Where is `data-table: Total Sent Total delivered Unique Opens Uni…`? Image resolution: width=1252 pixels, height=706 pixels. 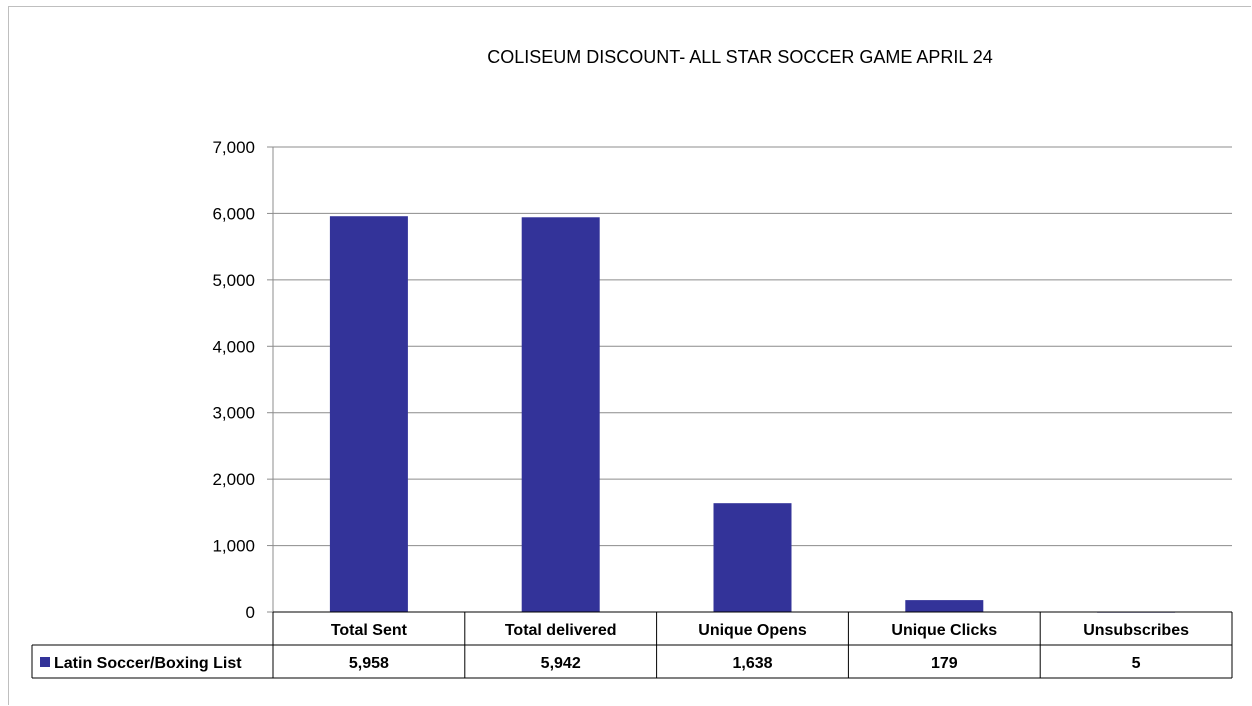 data-table: Total Sent Total delivered Unique Opens Uni… is located at coordinates (632, 645).